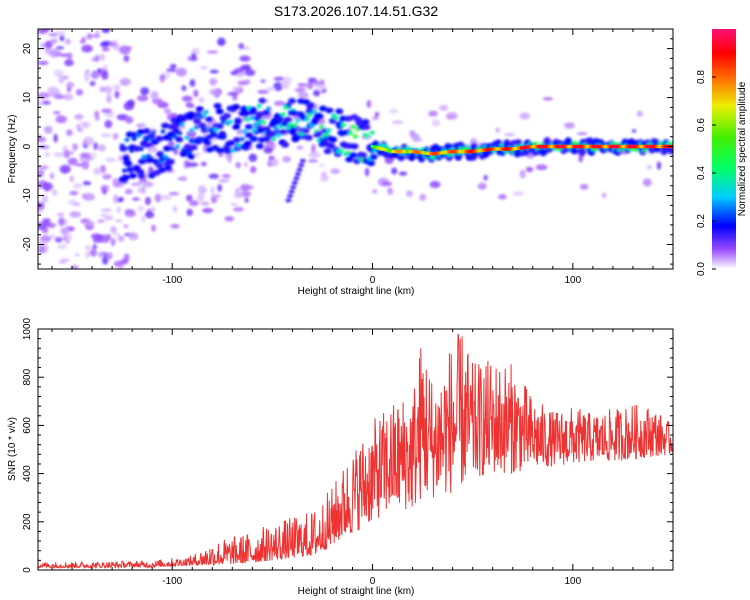  What do you see at coordinates (572, 581) in the screenshot?
I see `snr-x-tick-label: 100` at bounding box center [572, 581].